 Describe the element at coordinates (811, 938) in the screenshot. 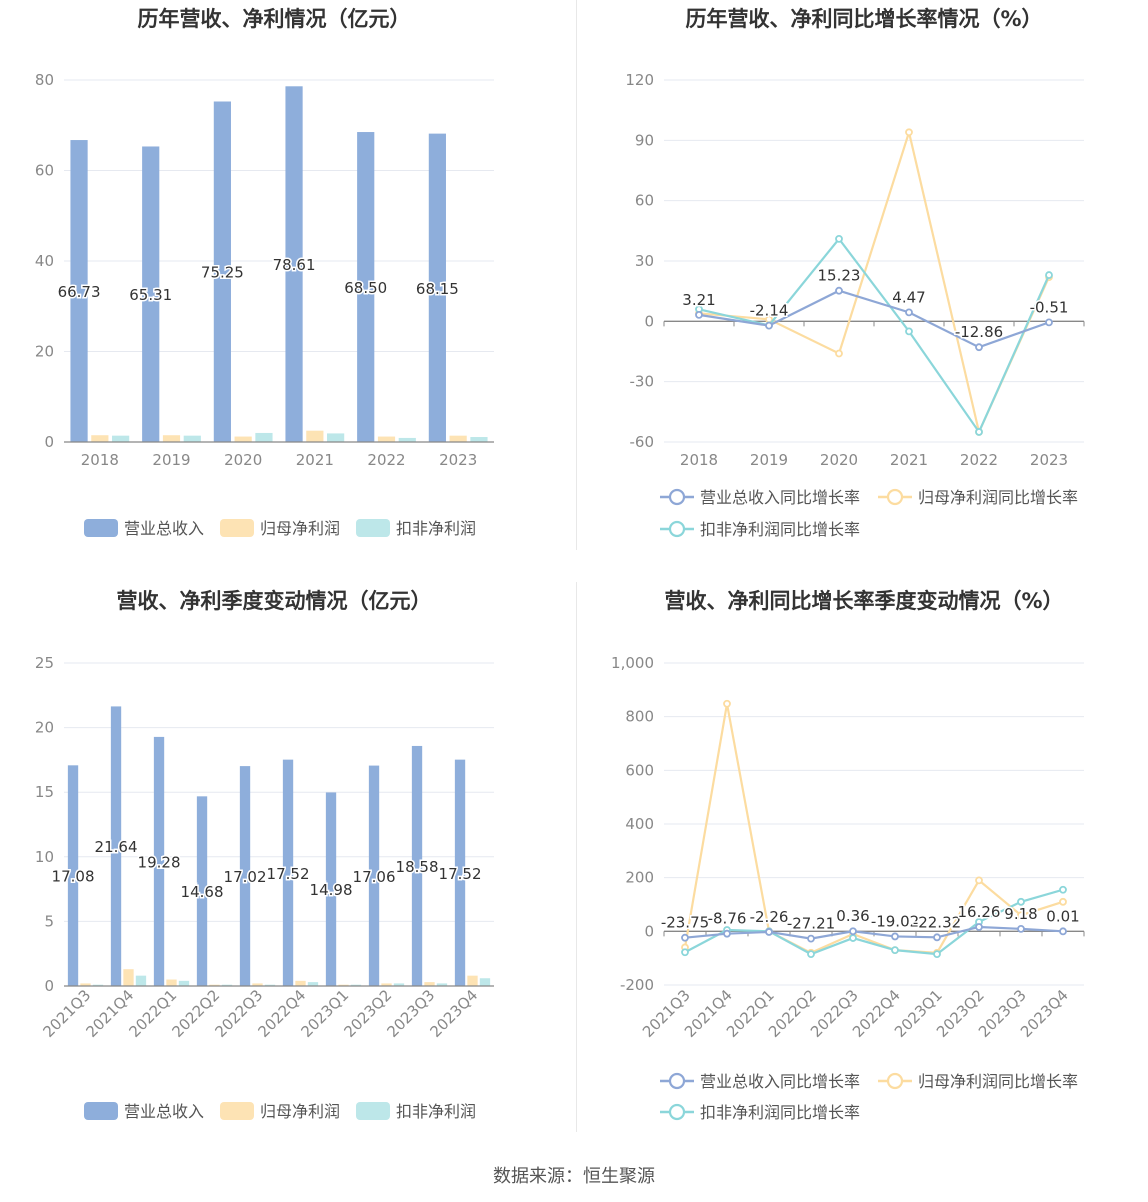

I see `chart3-point-营业总收入同比增长率-2022Q2` at that location.